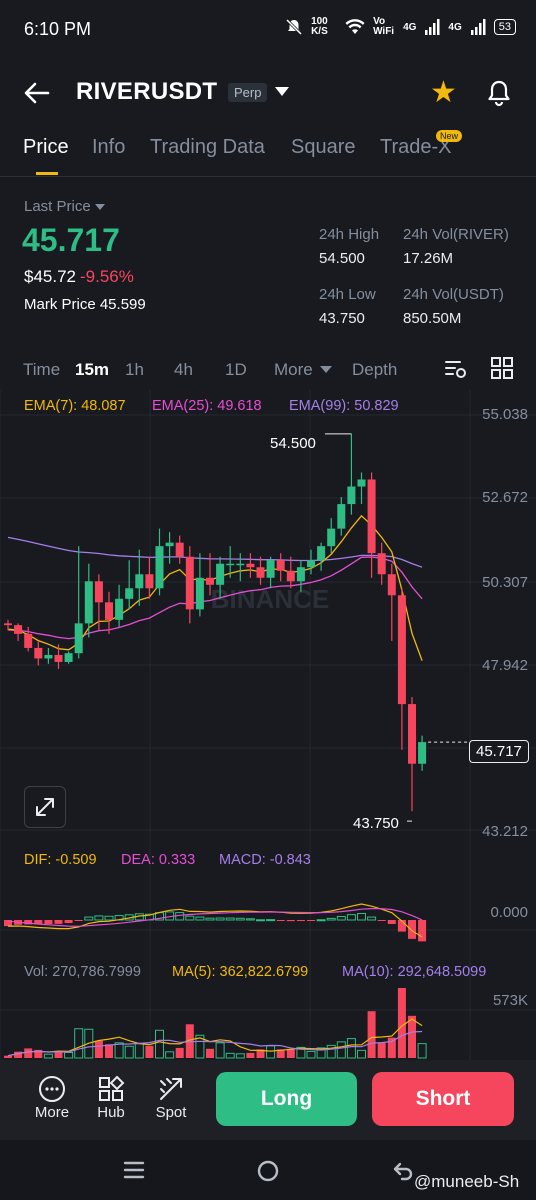 The width and height of the screenshot is (536, 1200). Describe the element at coordinates (37, 93) in the screenshot. I see `back-arrow-icon` at that location.